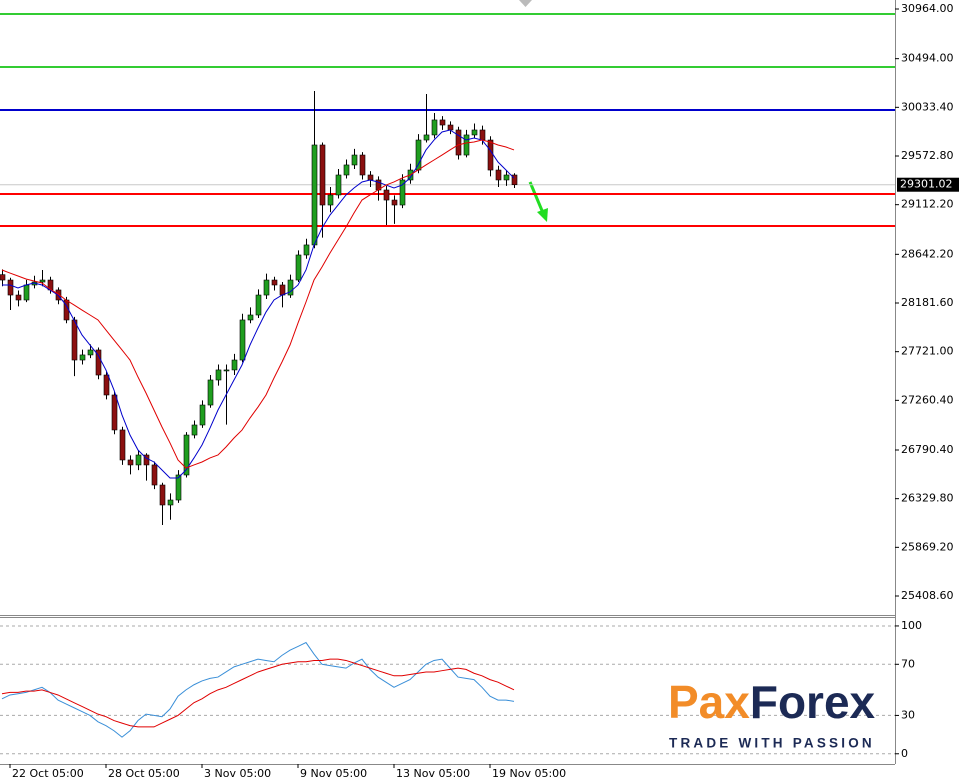 The height and width of the screenshot is (783, 964). I want to click on current-price-tag, so click(928, 184).